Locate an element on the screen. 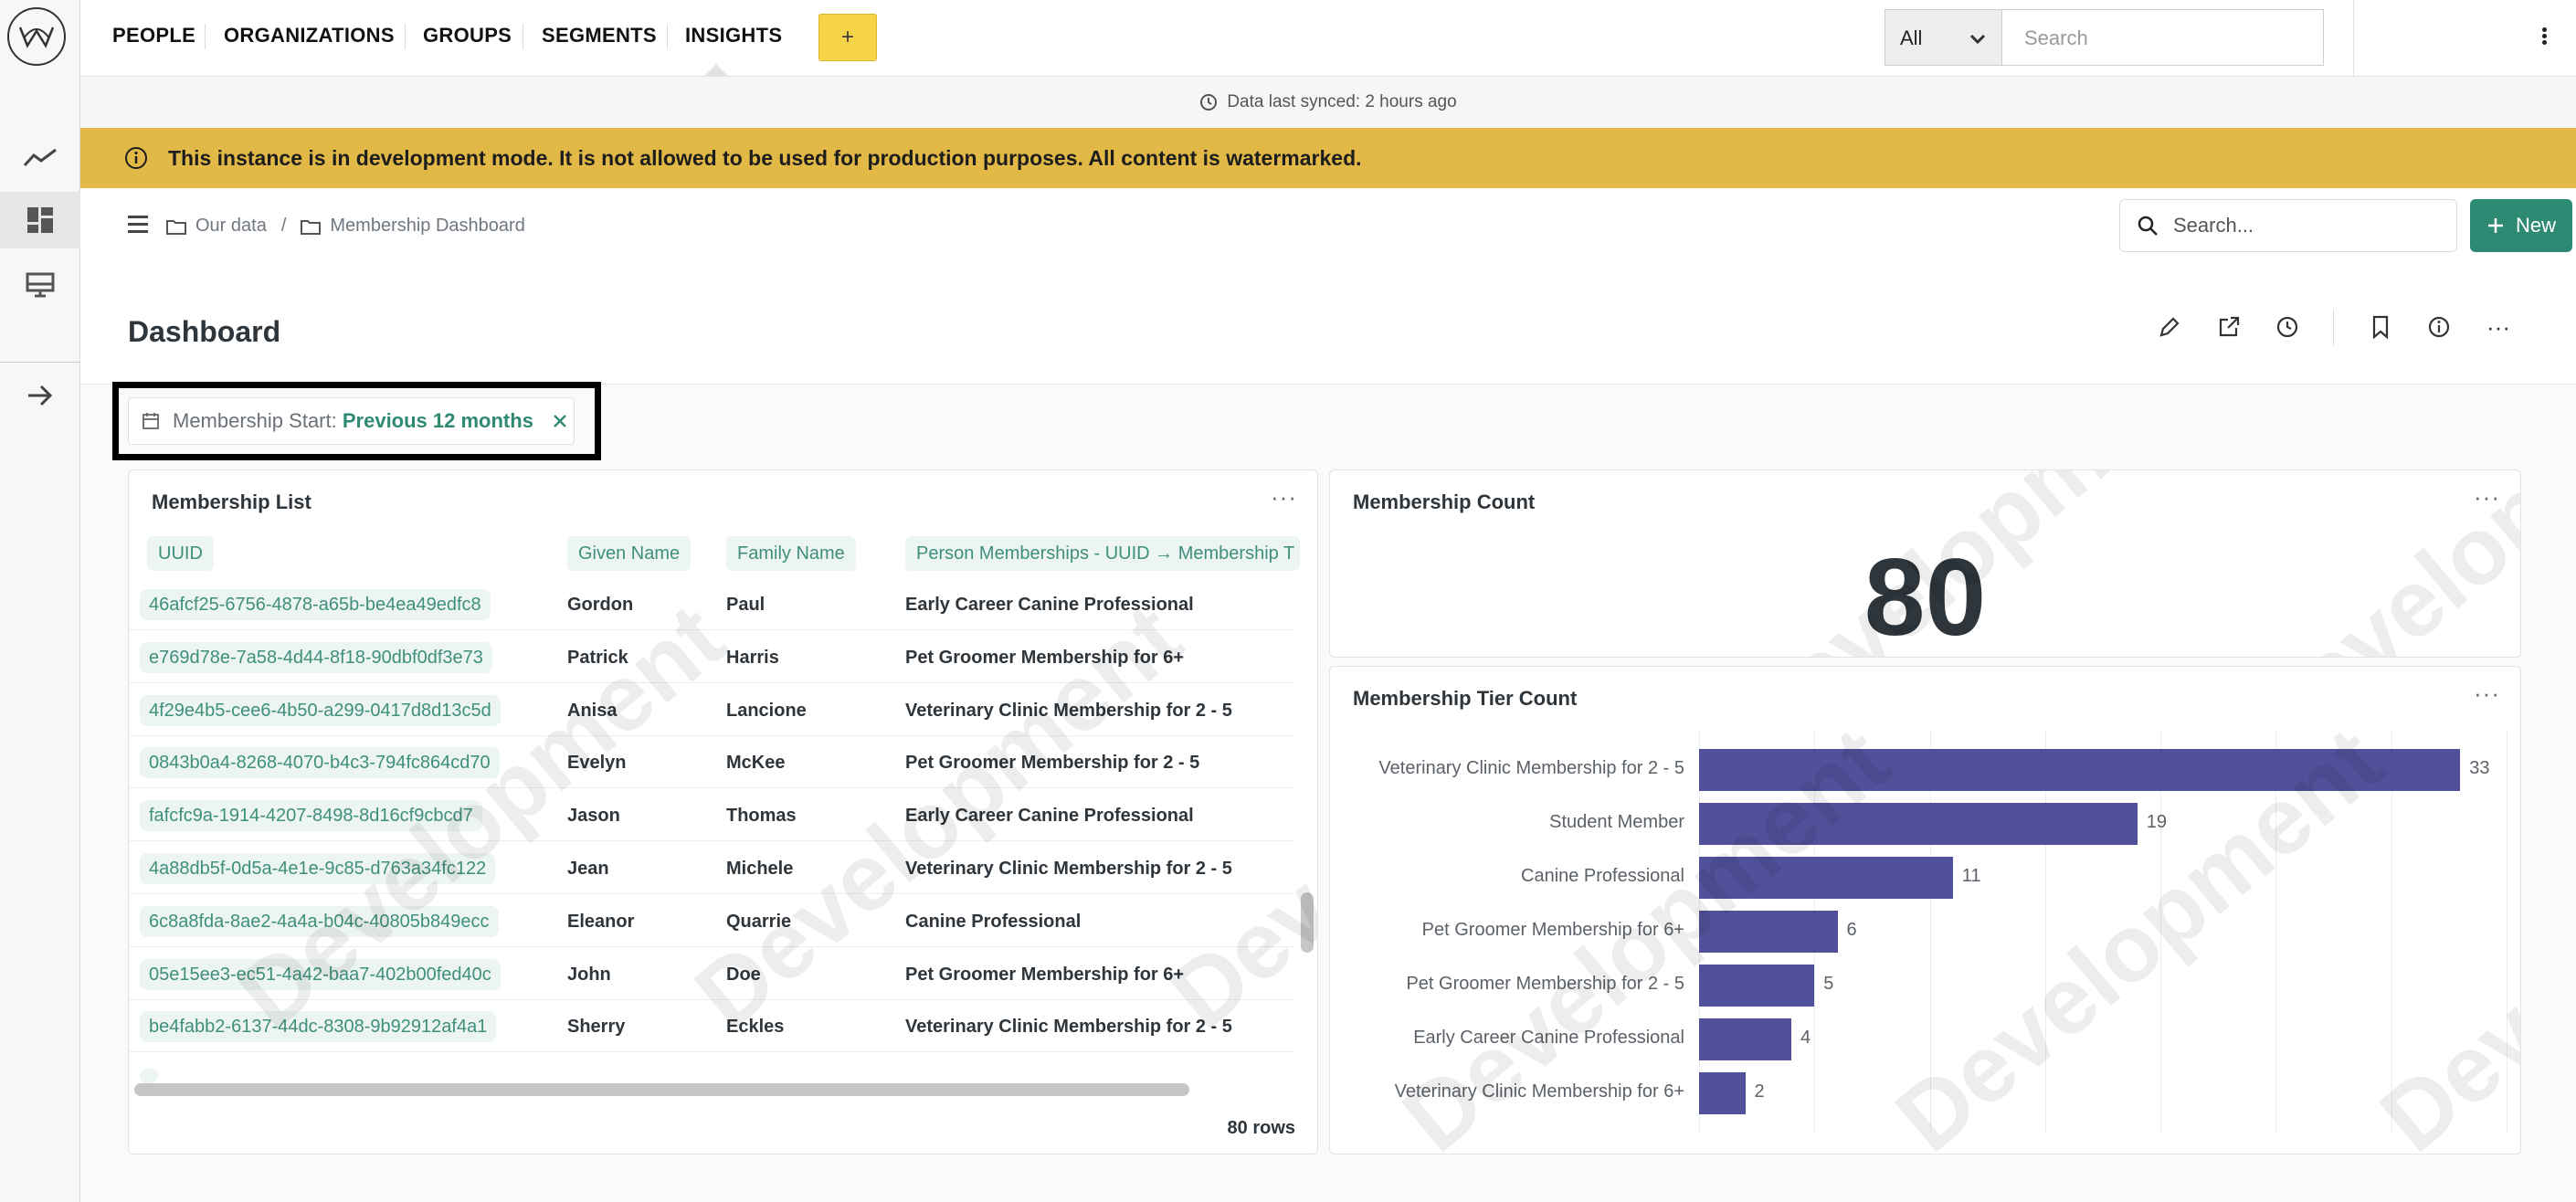 This screenshot has height=1202, width=2576. uuid-cell: 0843b0a4-8268-4070-b4c3-794fc864cd70 is located at coordinates (320, 763).